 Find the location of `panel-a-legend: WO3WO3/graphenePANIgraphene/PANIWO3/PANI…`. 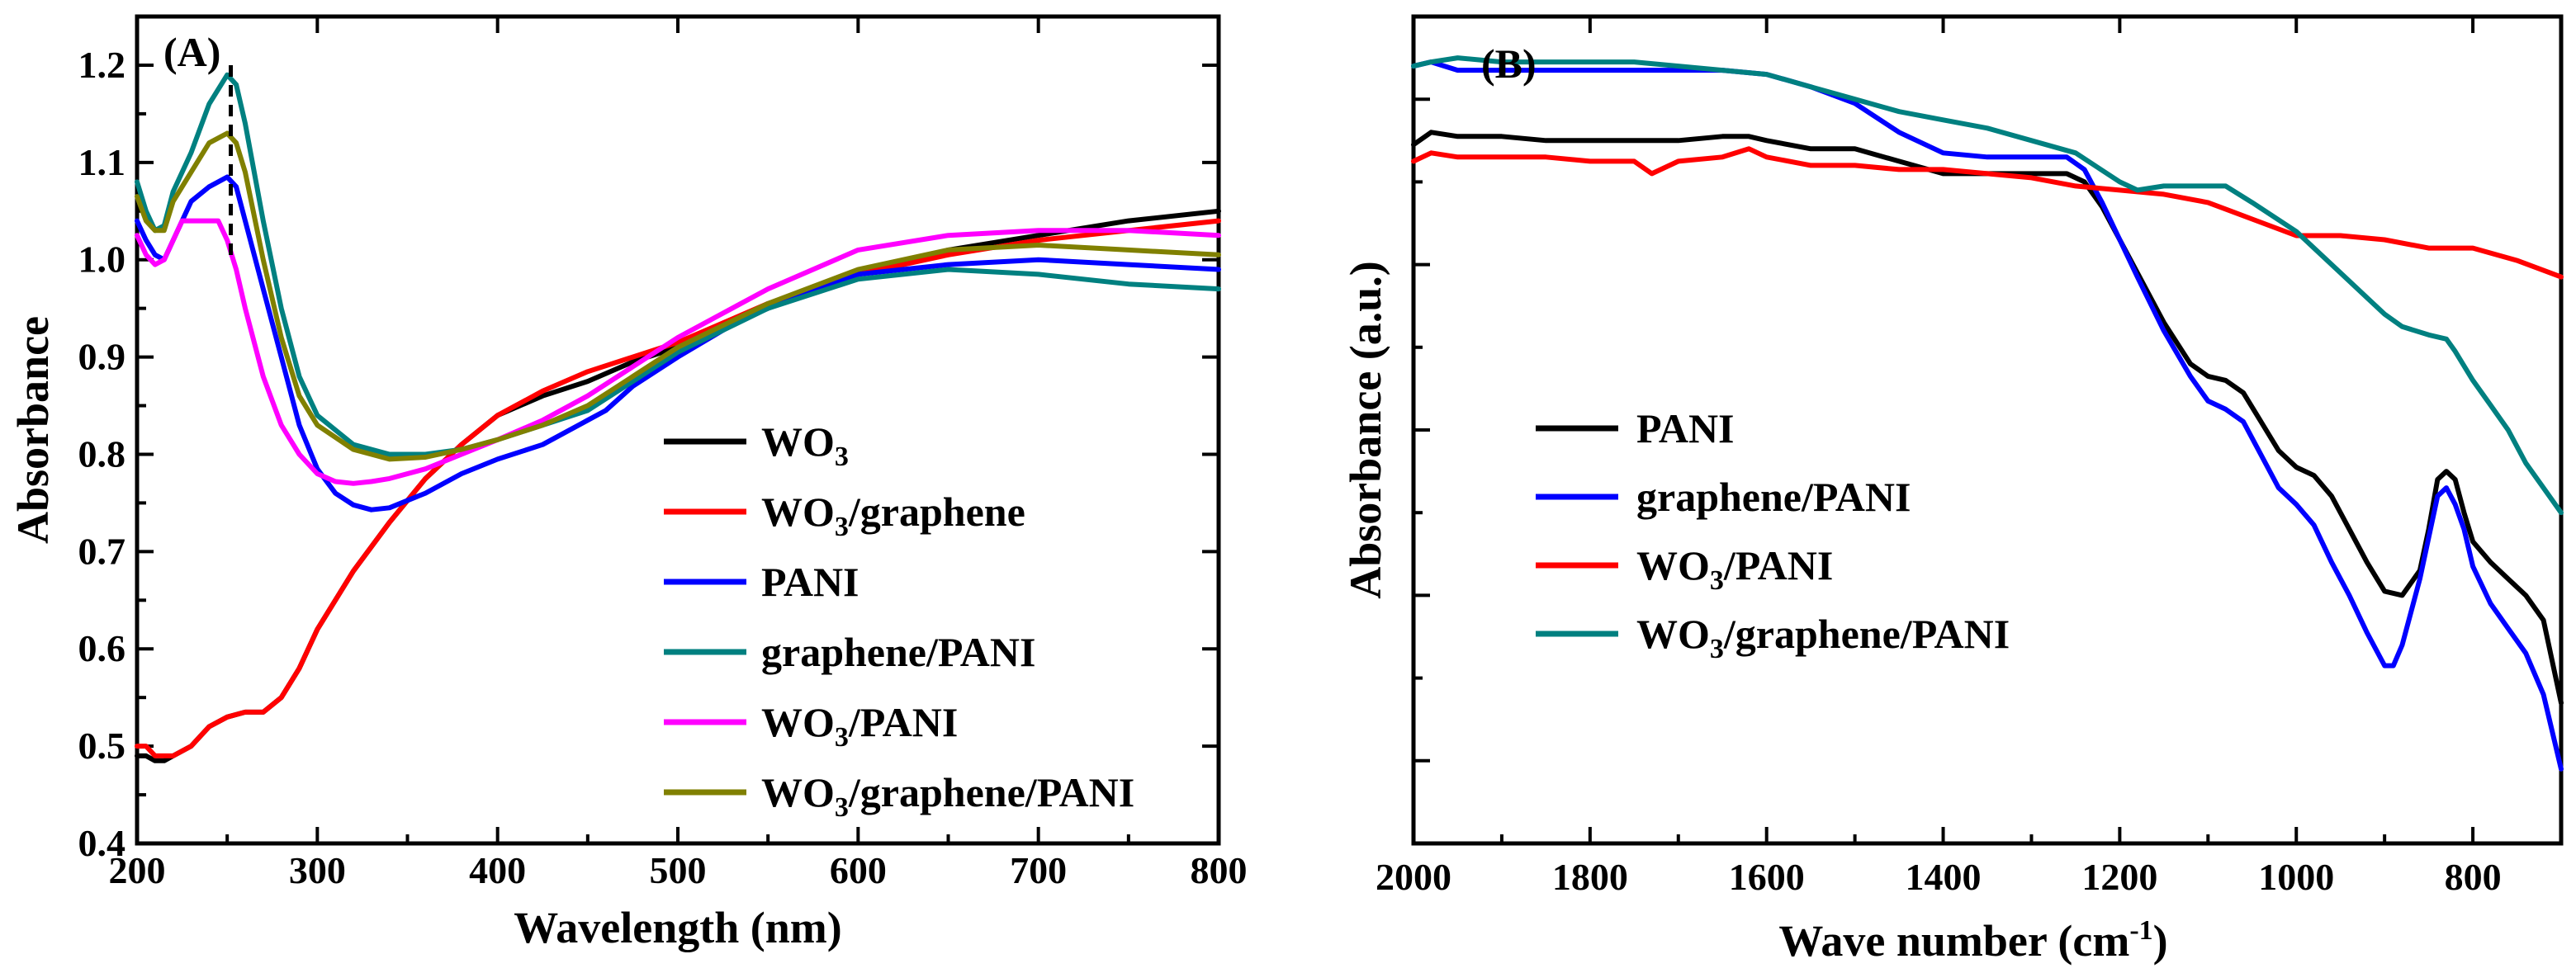

panel-a-legend: WO3WO3/graphenePANIgraphene/PANIWO3/PANI… is located at coordinates (899, 620).